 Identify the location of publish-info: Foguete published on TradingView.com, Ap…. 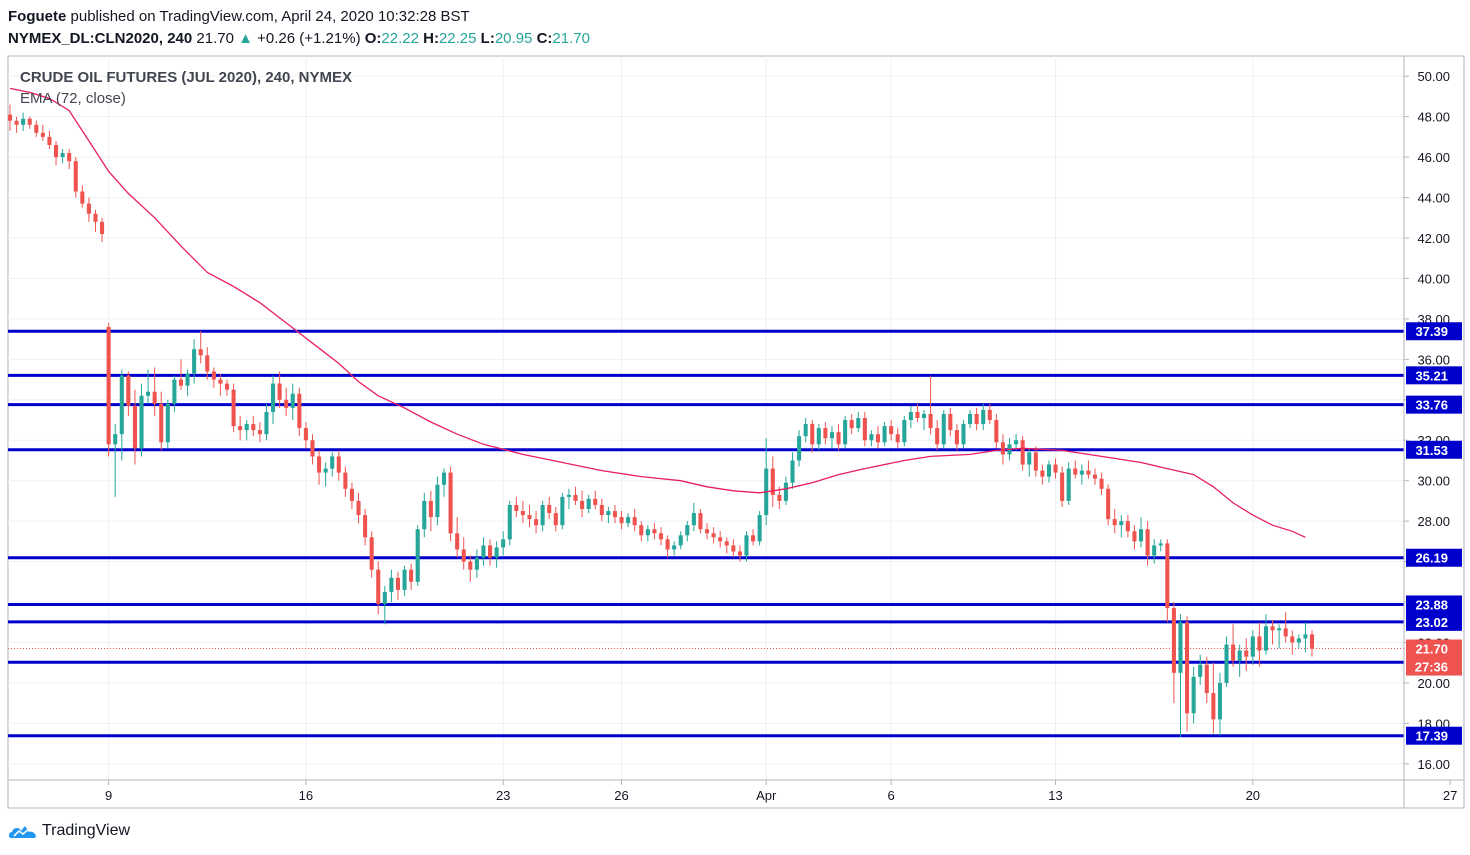
(299, 17).